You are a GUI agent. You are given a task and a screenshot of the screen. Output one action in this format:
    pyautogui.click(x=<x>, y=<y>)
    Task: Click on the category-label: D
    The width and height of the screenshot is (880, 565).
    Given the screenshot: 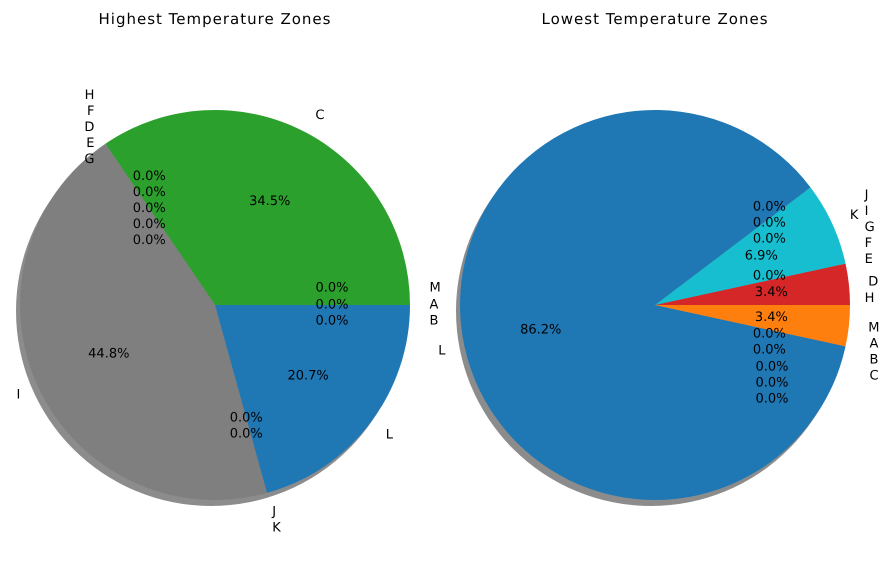 What is the action you would take?
    pyautogui.click(x=89, y=128)
    